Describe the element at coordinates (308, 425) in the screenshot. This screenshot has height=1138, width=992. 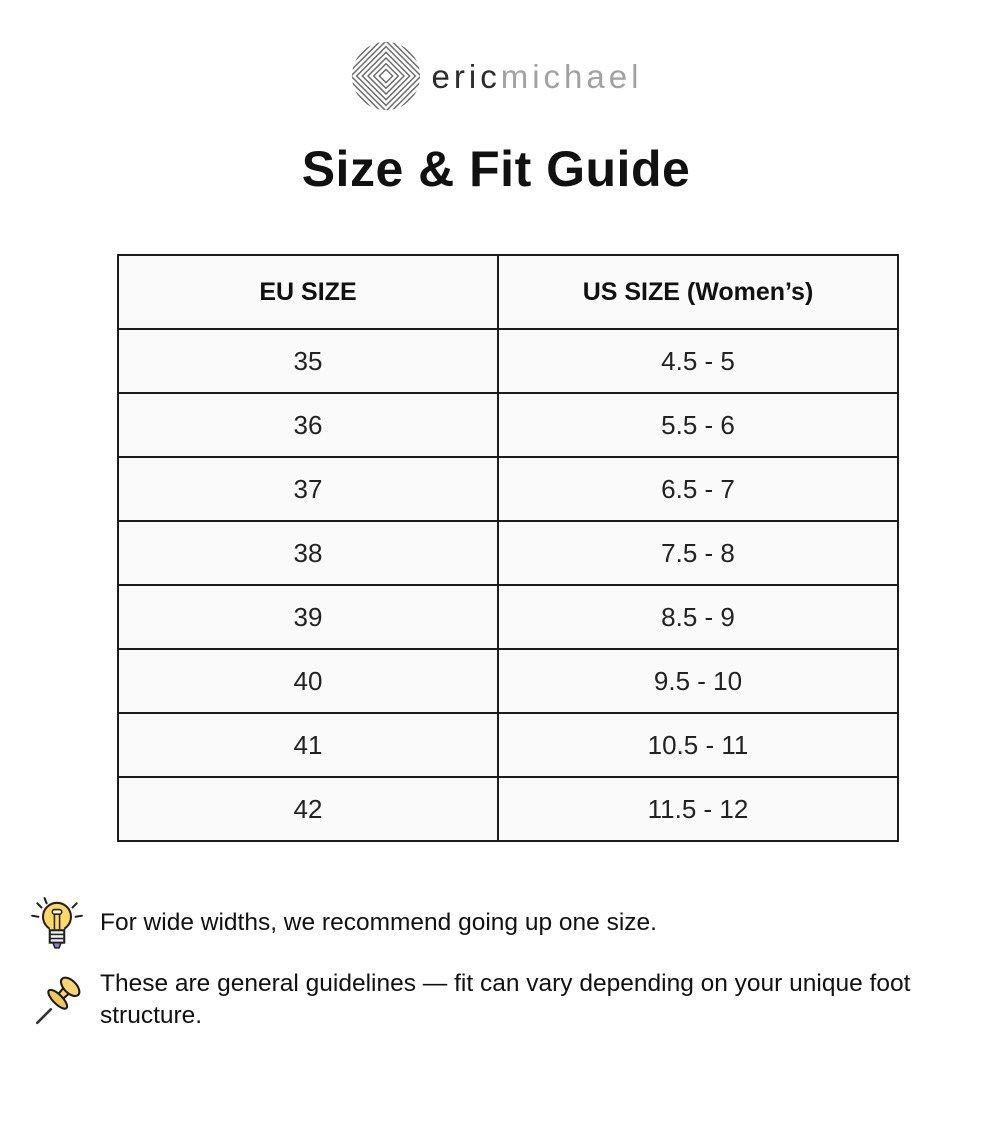
I see `eu-size-value: 36` at that location.